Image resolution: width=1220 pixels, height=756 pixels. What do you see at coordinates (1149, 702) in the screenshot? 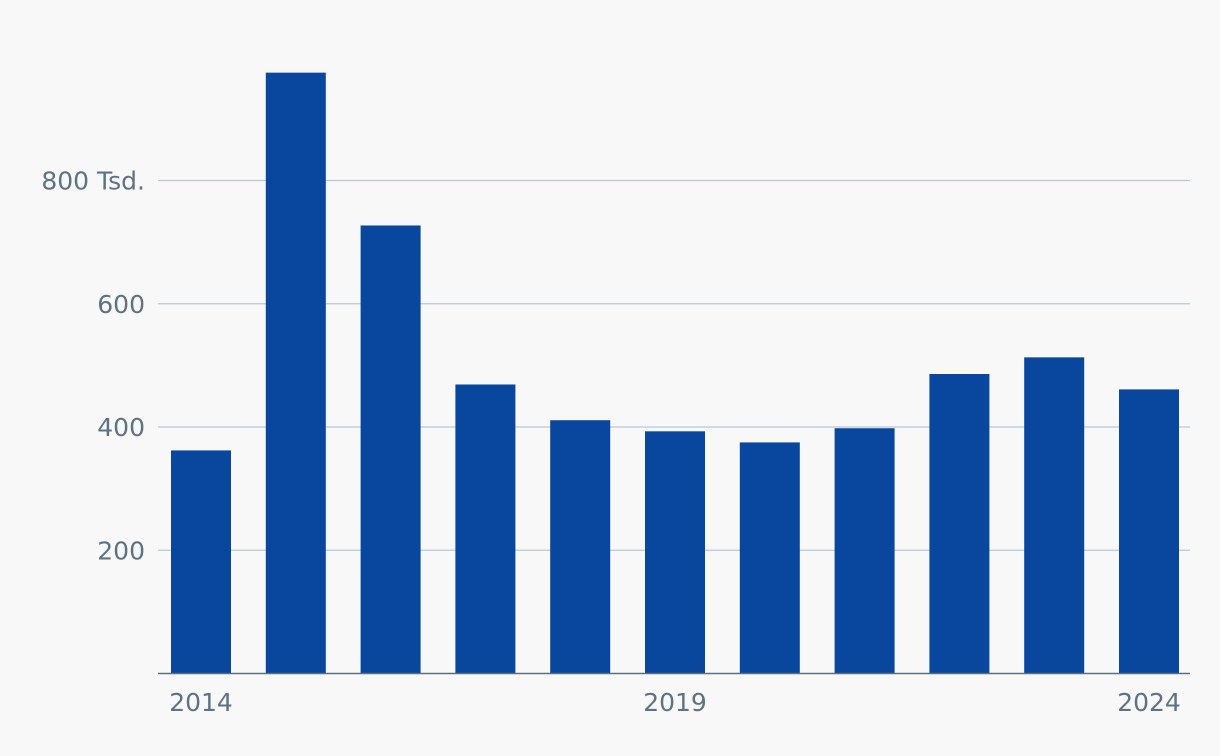
I see `x-tick-label: 2024` at bounding box center [1149, 702].